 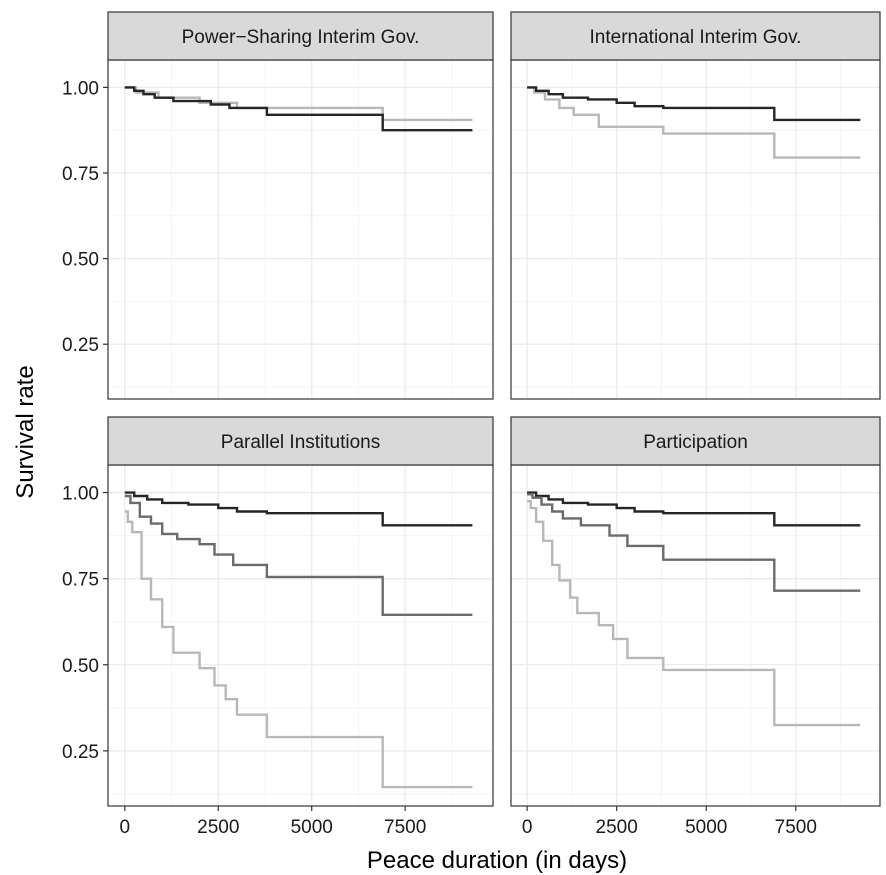 I want to click on facet-strip-label: Participation, so click(x=695, y=442).